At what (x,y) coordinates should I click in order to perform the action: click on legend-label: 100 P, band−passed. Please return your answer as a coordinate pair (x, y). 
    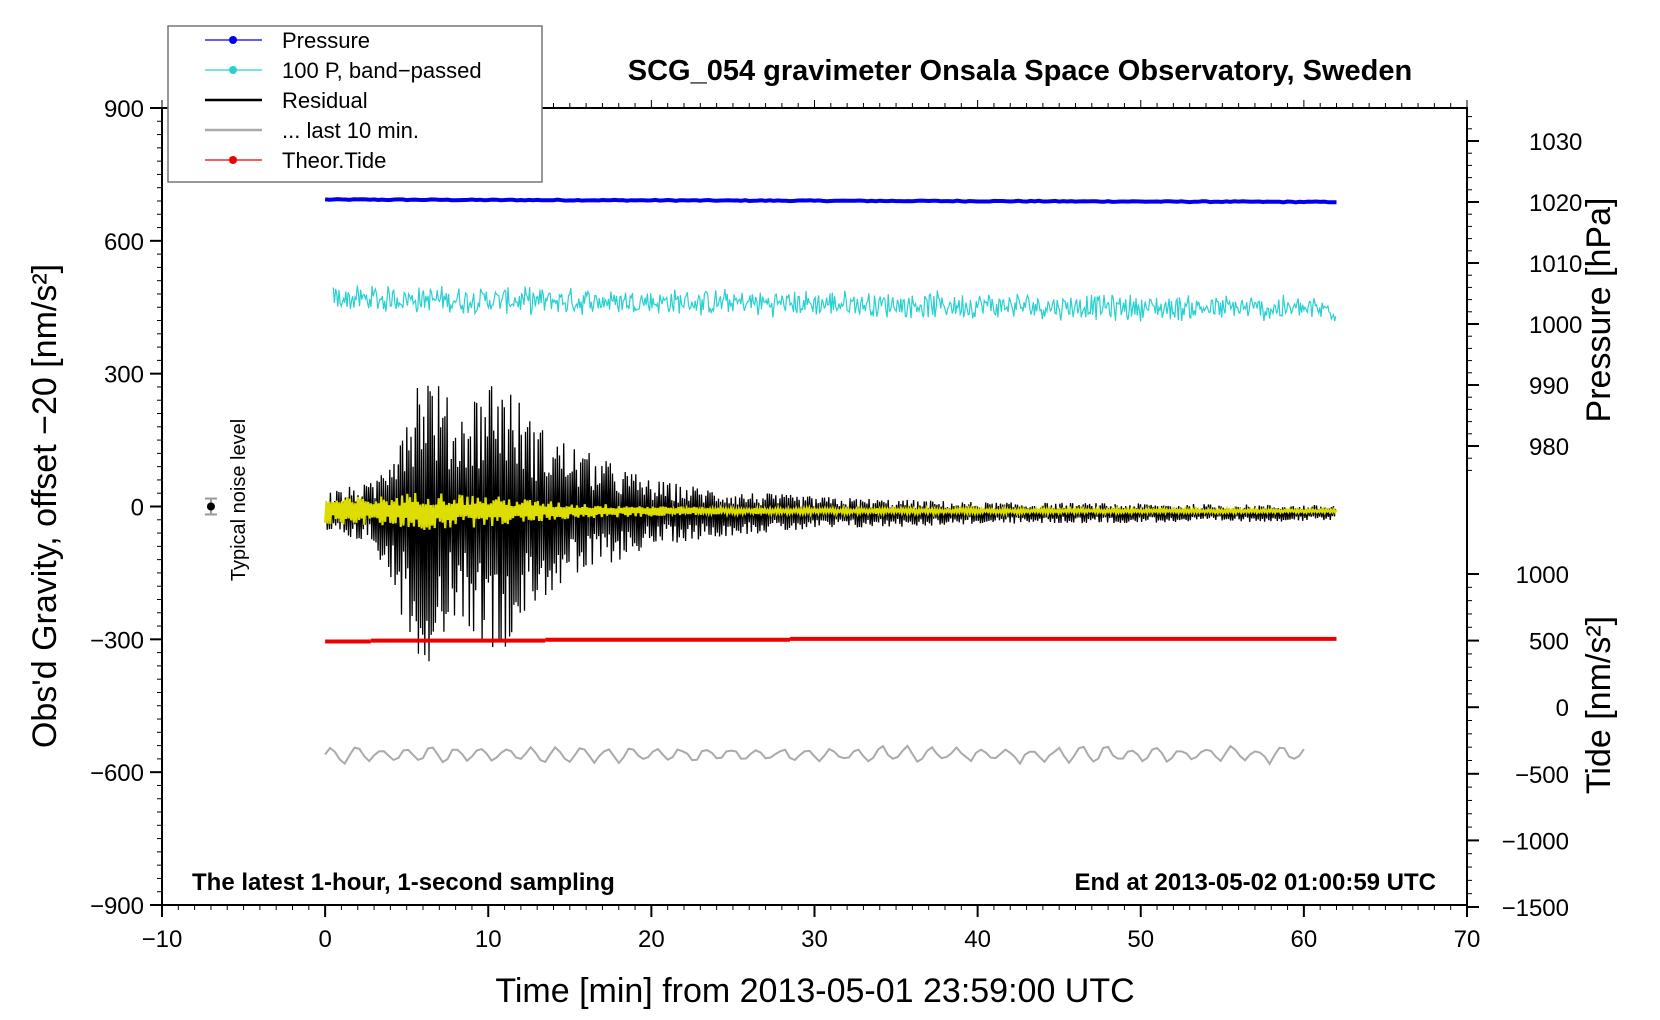
    Looking at the image, I should click on (382, 70).